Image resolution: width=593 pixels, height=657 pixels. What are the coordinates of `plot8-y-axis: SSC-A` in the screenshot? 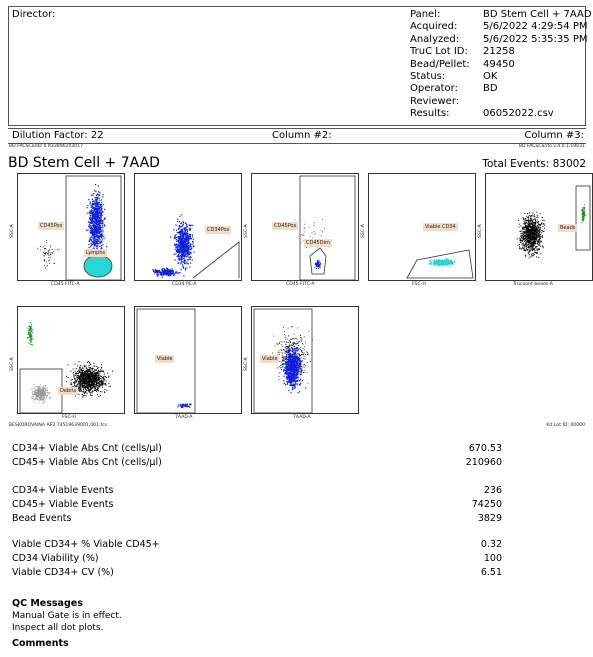 It's located at (246, 364).